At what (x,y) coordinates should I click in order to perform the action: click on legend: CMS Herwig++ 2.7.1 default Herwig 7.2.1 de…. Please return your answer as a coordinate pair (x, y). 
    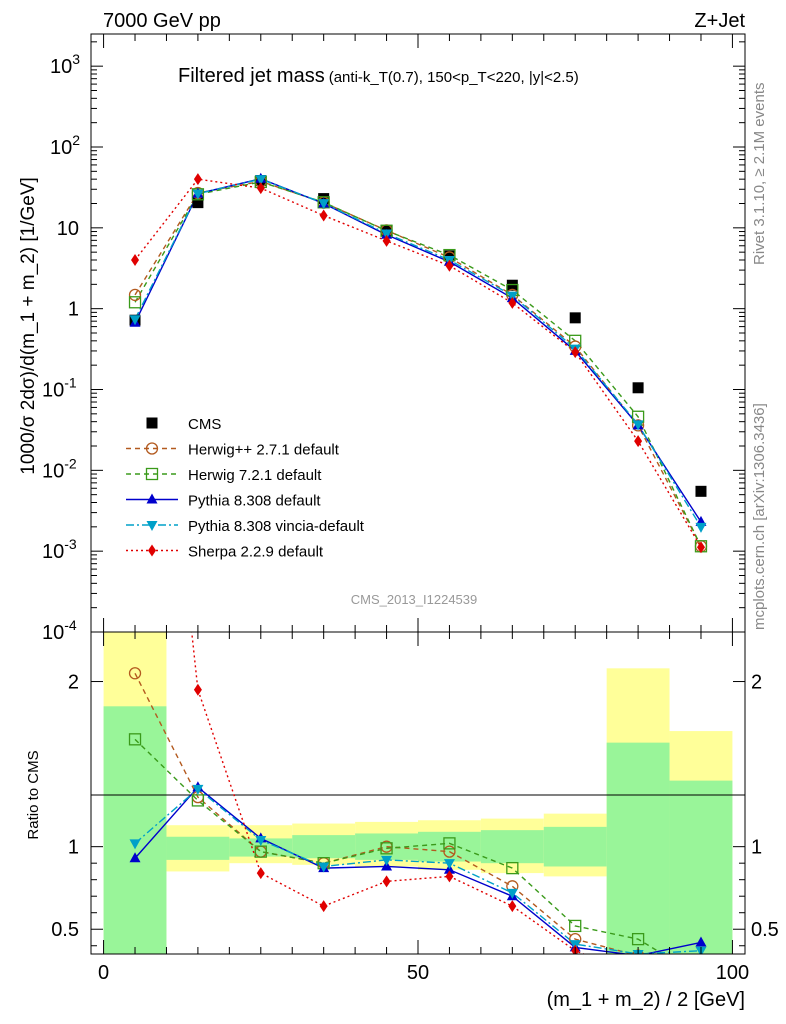
    Looking at the image, I should click on (245, 488).